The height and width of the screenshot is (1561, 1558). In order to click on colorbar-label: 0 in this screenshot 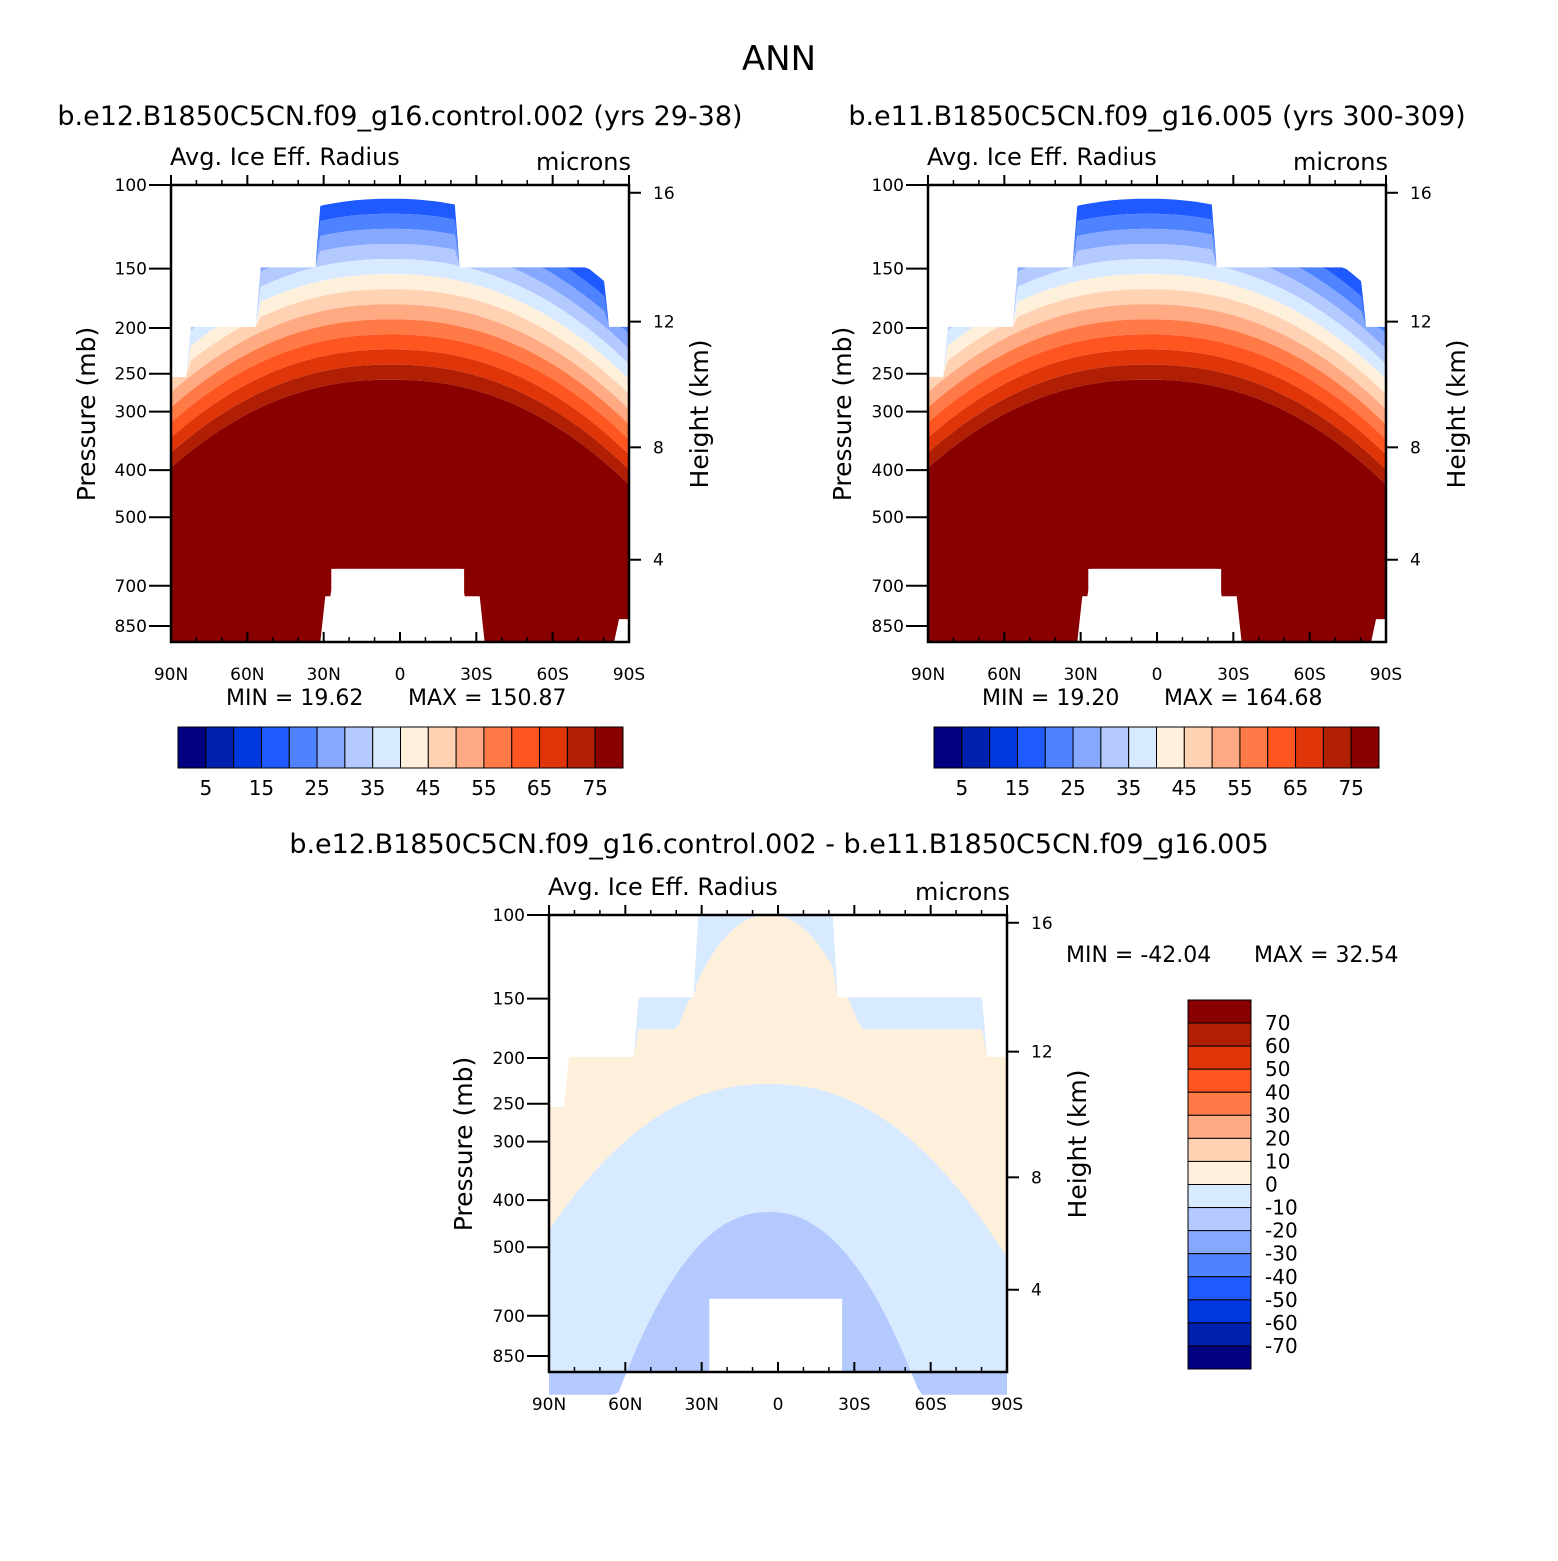, I will do `click(1271, 1185)`.